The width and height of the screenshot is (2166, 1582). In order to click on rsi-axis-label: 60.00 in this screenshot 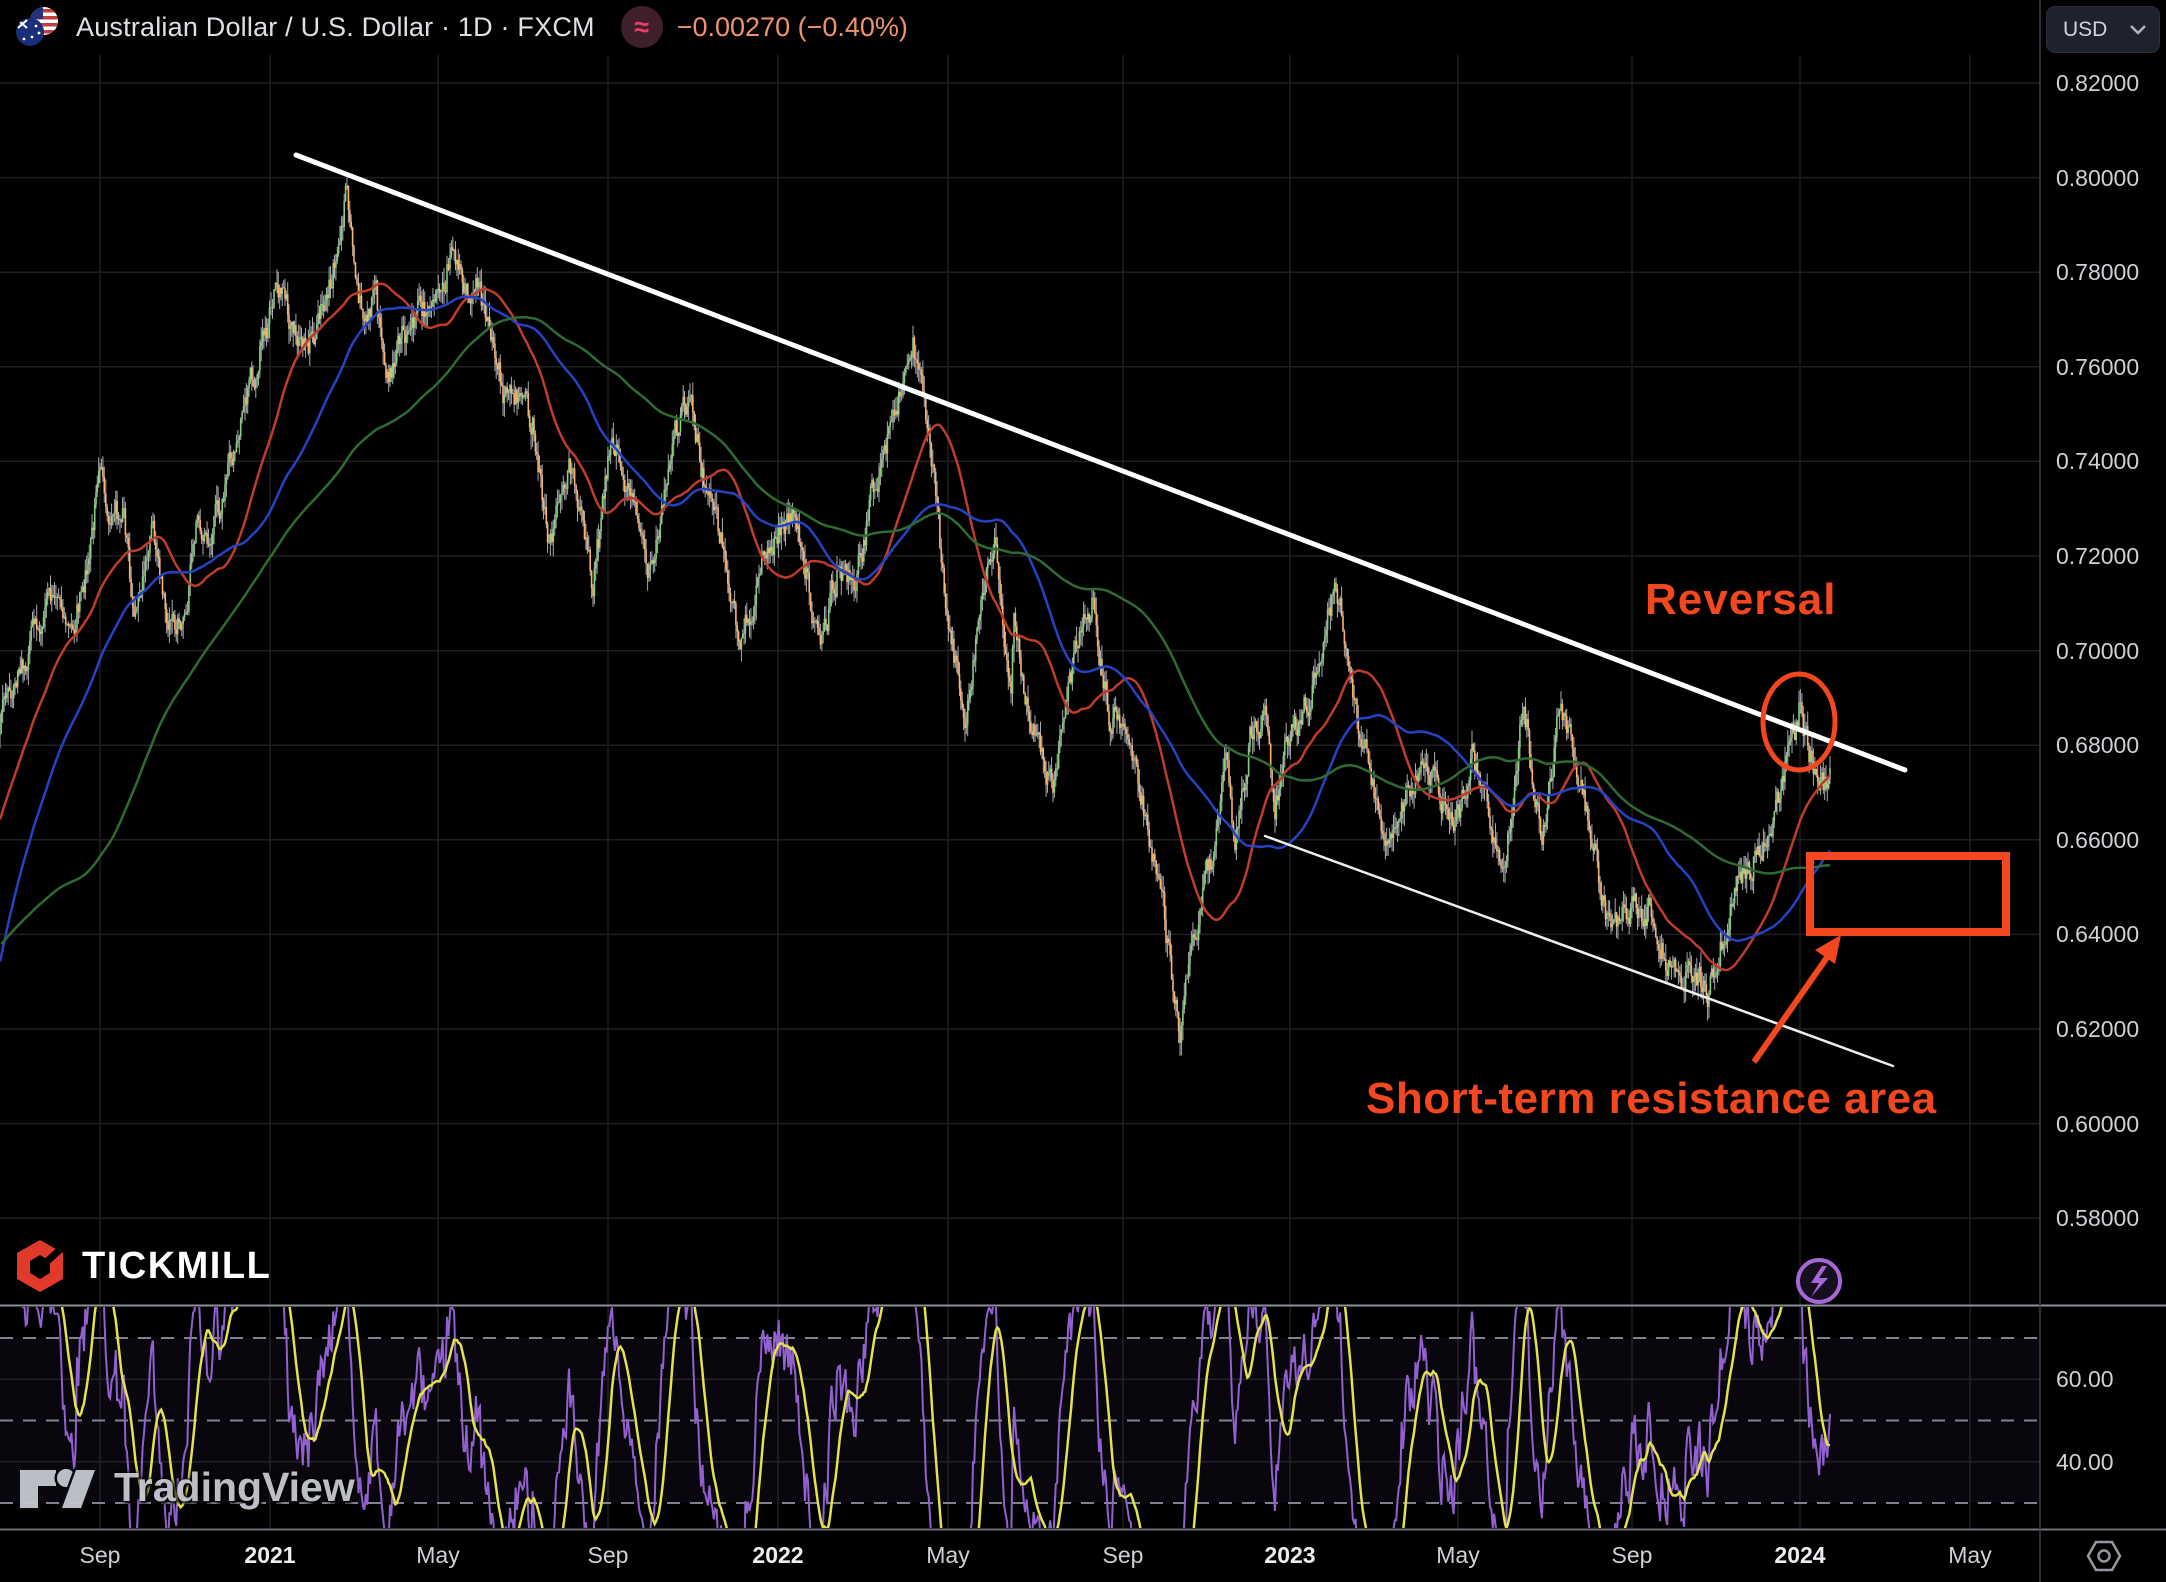, I will do `click(2085, 1379)`.